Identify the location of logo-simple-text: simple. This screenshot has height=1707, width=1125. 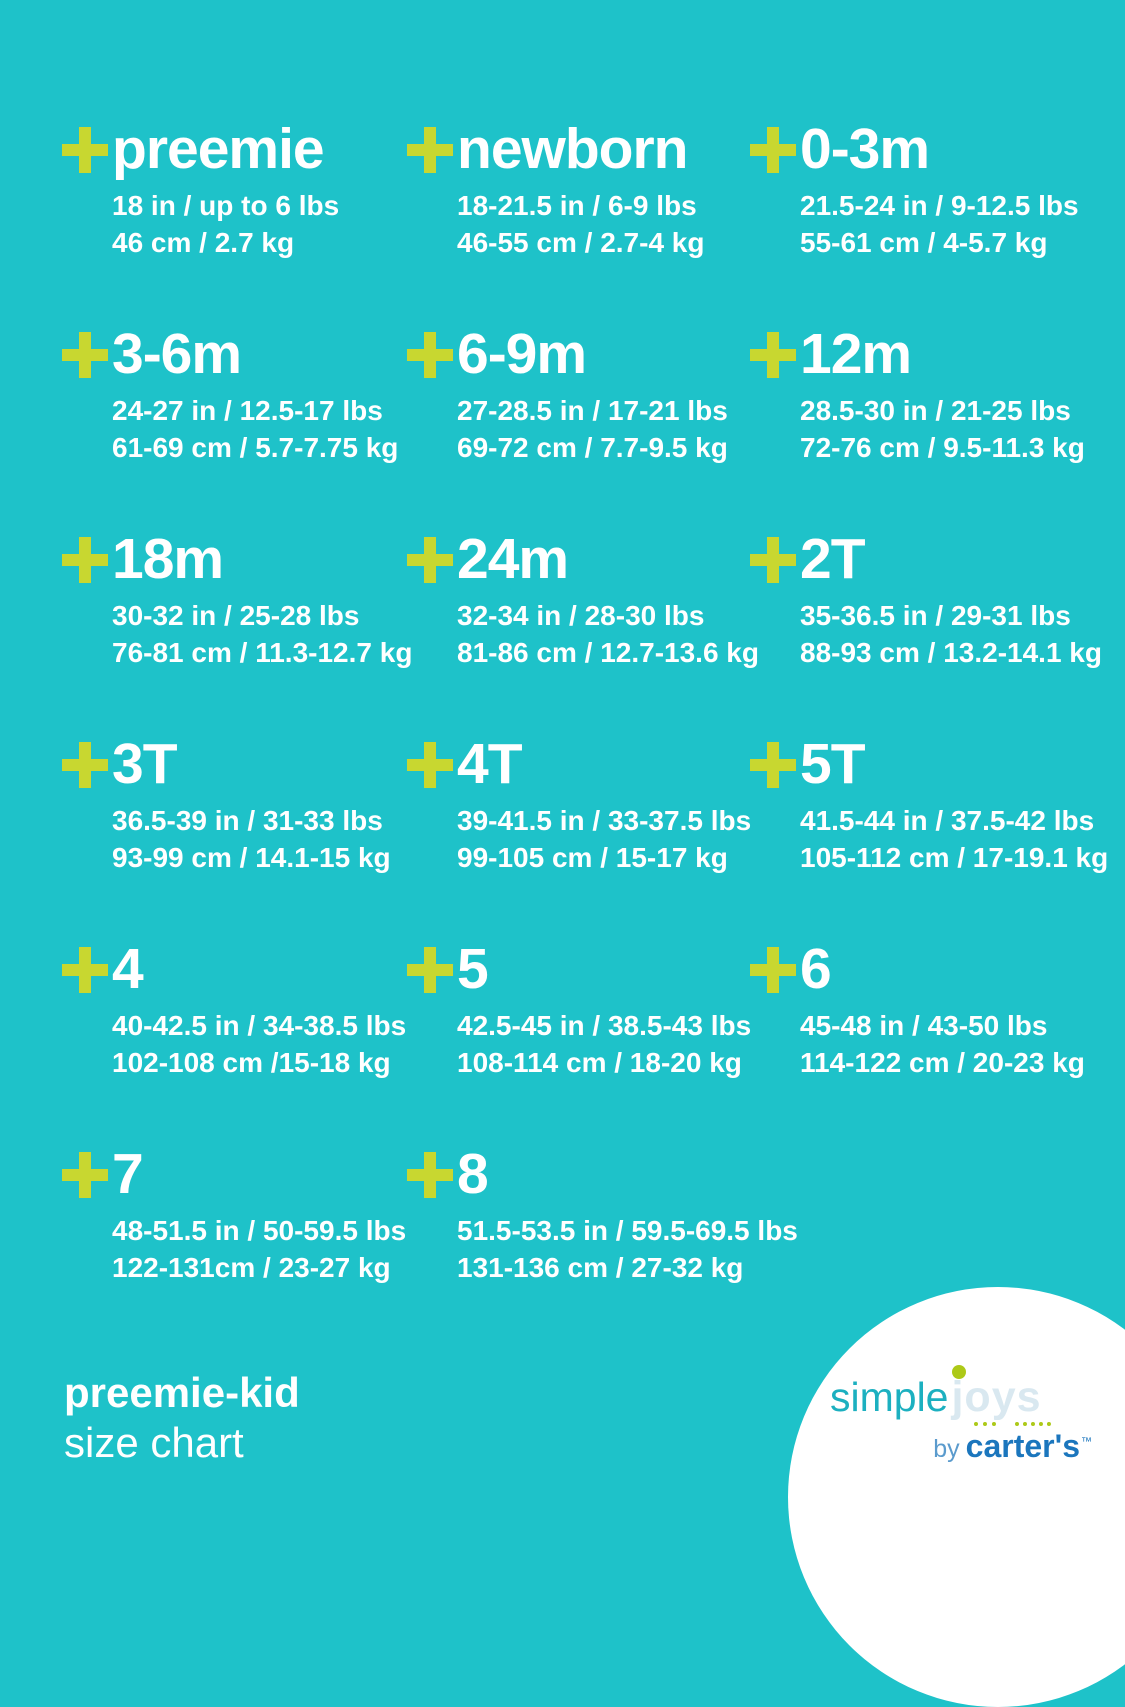
(889, 1397).